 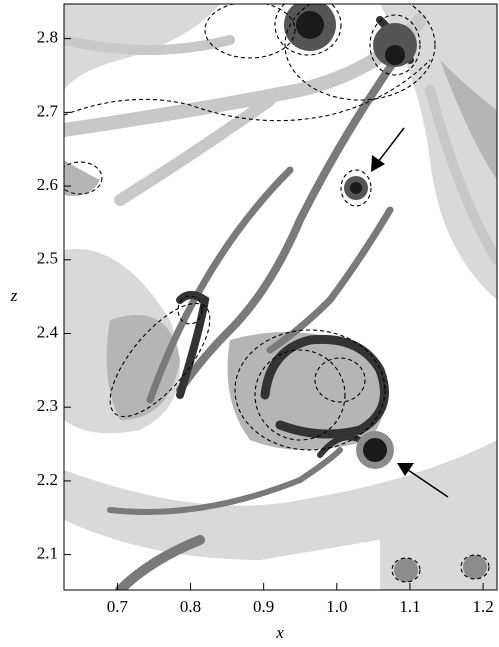 I want to click on y-tick-label: 2.5, so click(x=47, y=258).